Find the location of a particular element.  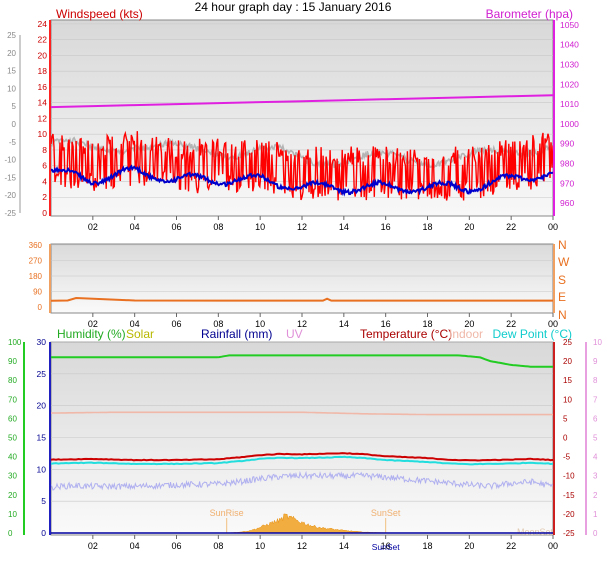

rainfall-tick-label: 10 is located at coordinates (42, 469).